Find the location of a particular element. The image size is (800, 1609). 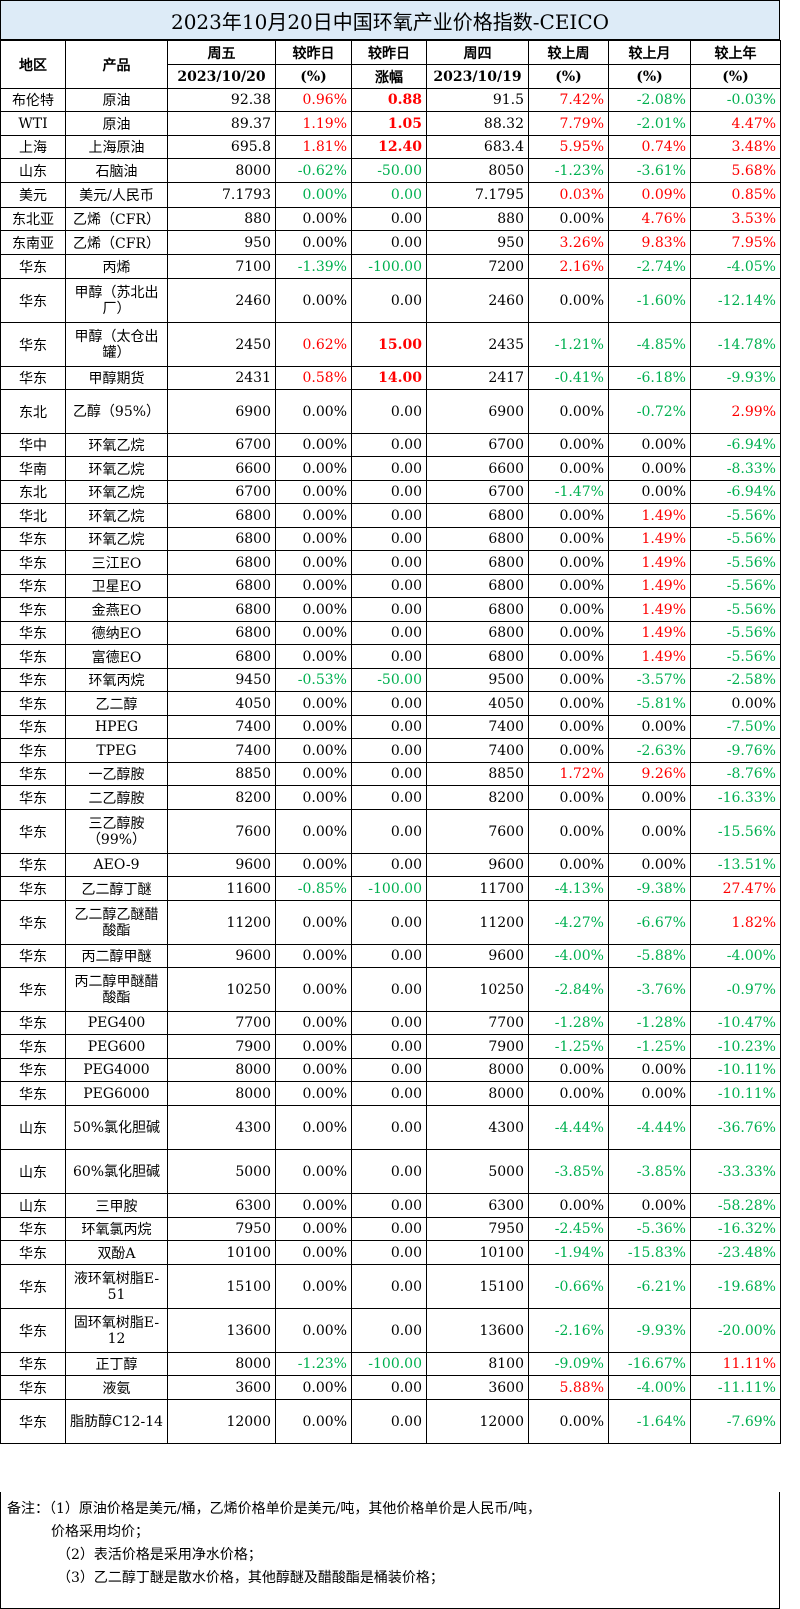

header-vs-yesterday: 较昨日 is located at coordinates (313, 52).